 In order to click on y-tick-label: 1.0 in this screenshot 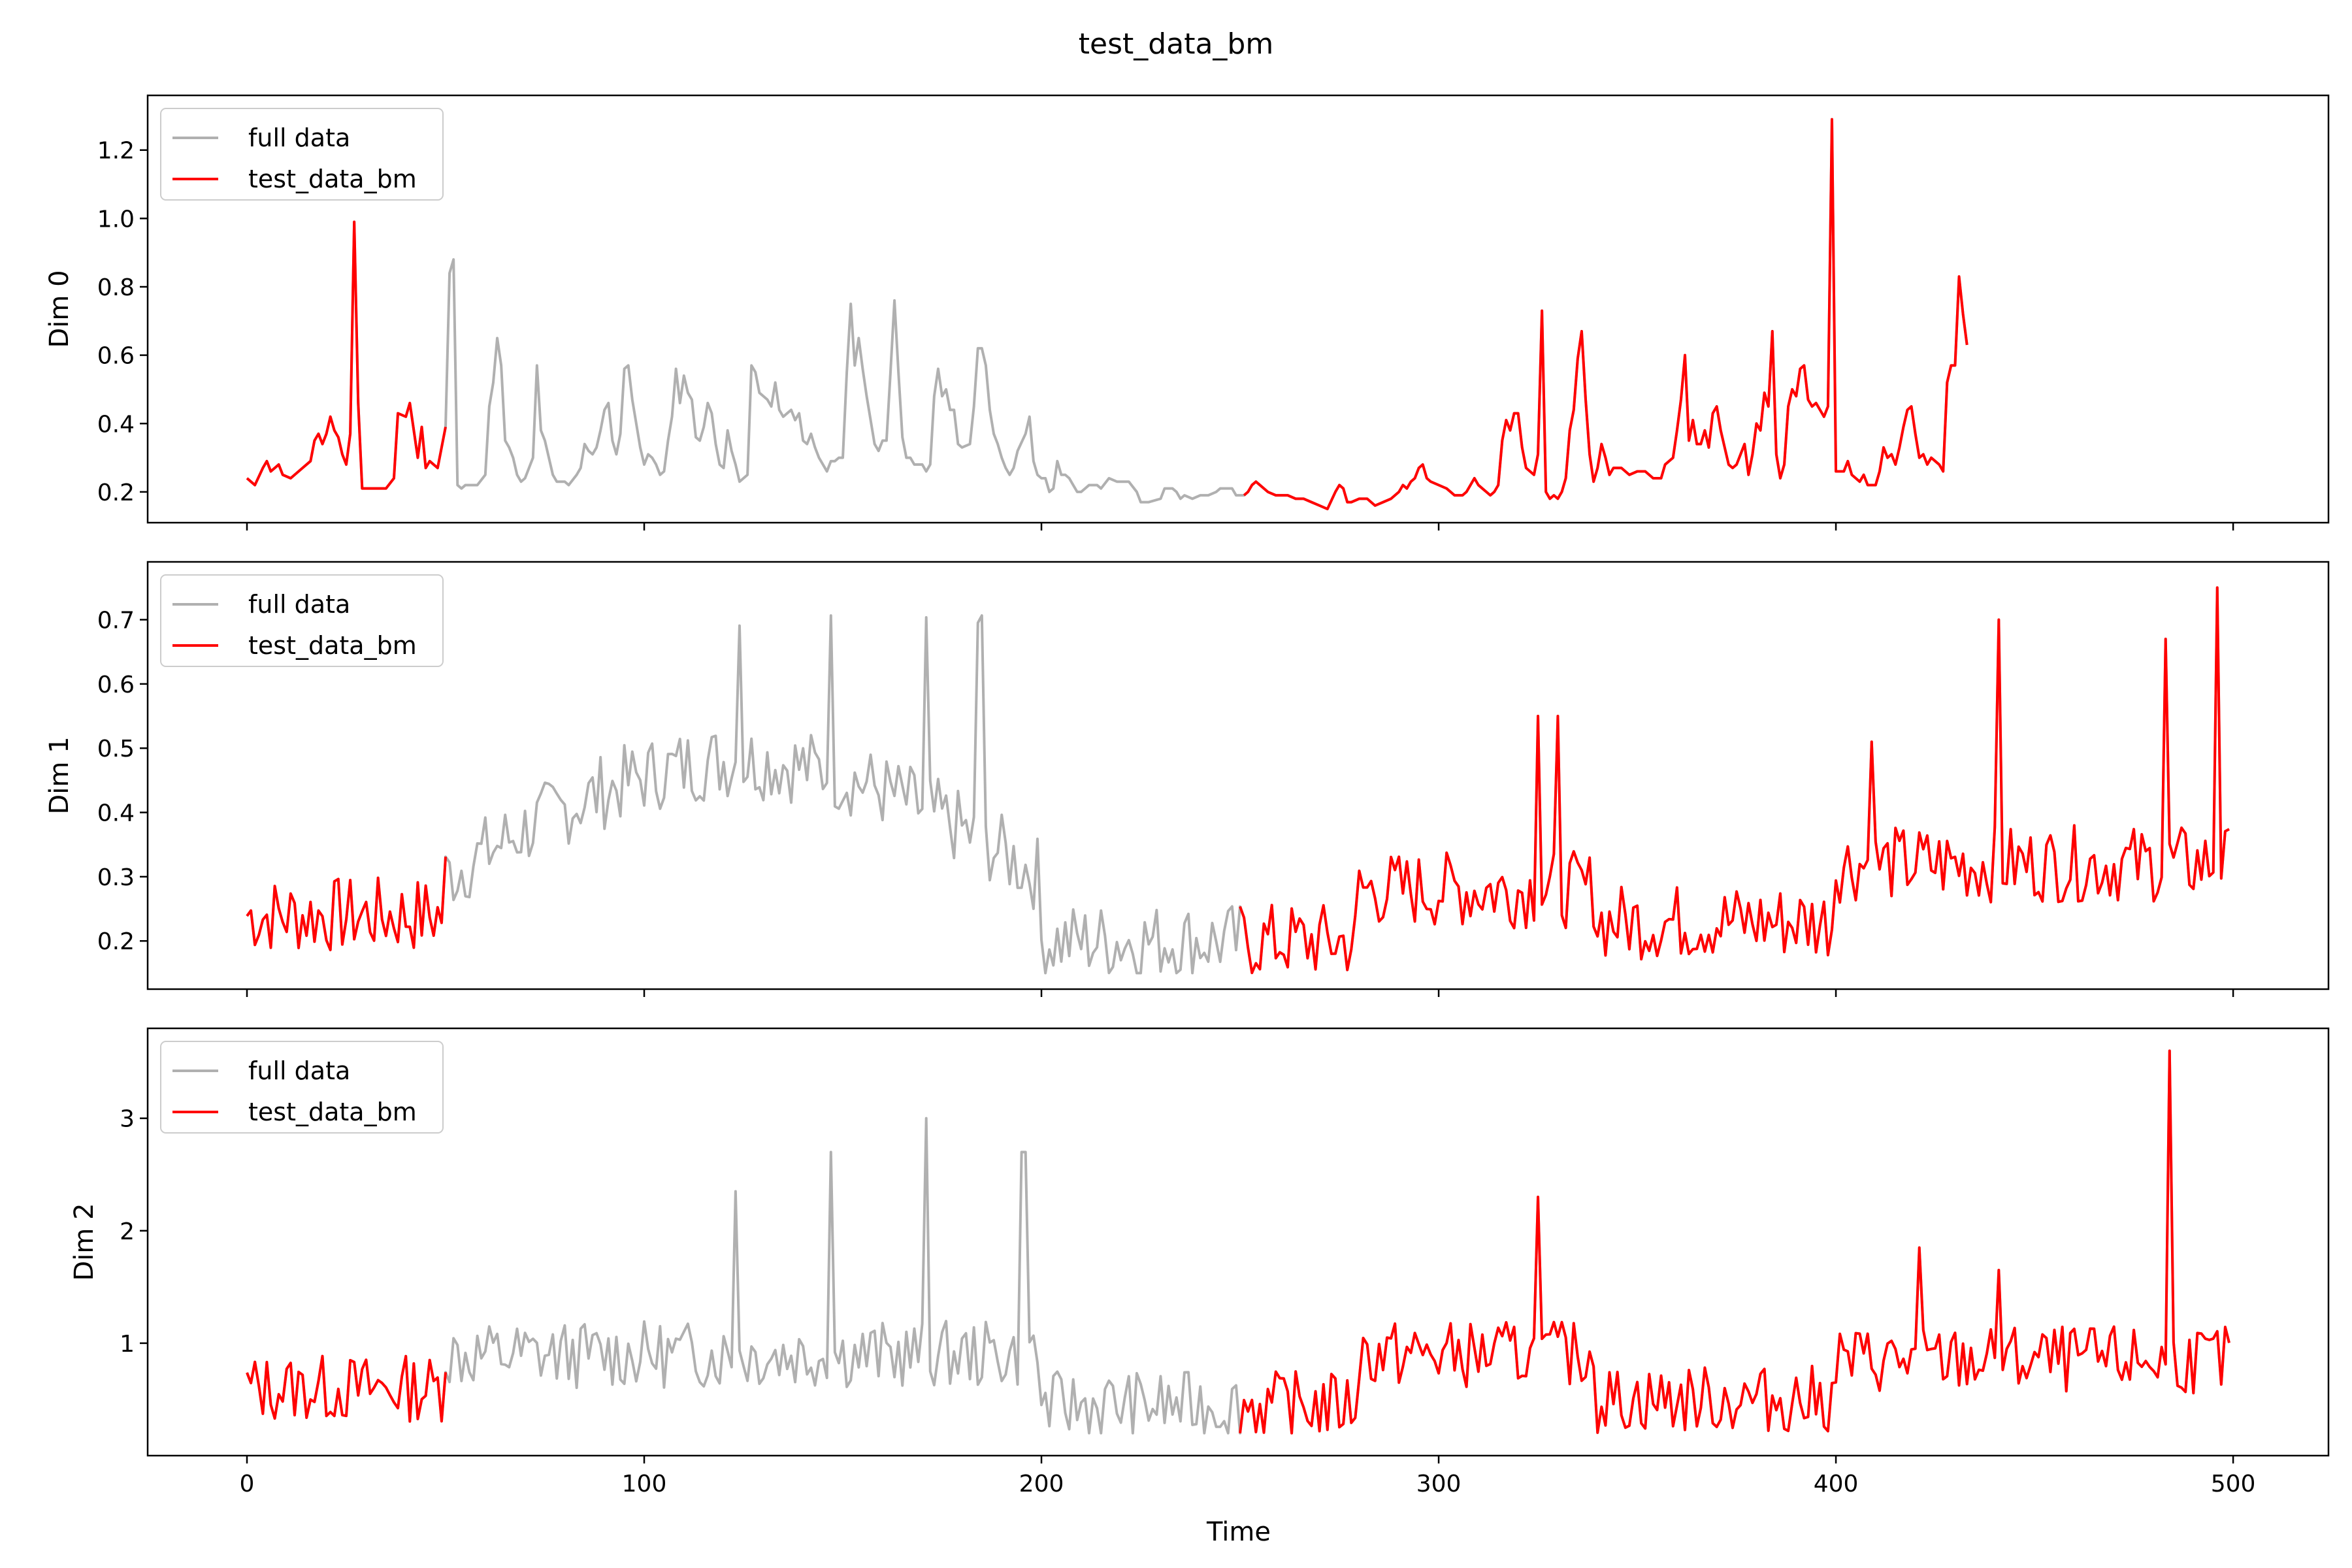, I will do `click(116, 219)`.